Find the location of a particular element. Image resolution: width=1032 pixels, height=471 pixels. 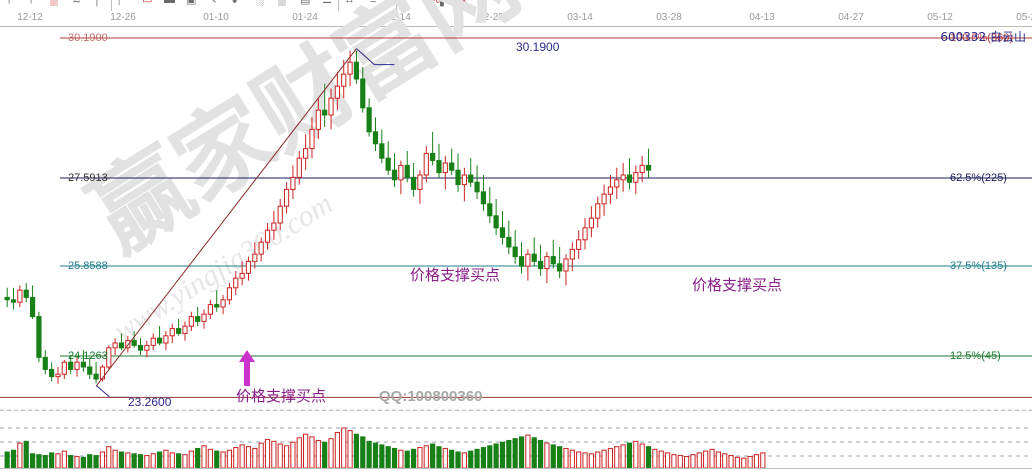

chart-toolbar: † † ▒ ≋ │ ⏐ ▭ ▬ ▣ ↖ ⬇ ░ ▒ ▤ ☰ ↔ ≡ ○ ─ ▐ ✕ 1% is located at coordinates (516, 5).